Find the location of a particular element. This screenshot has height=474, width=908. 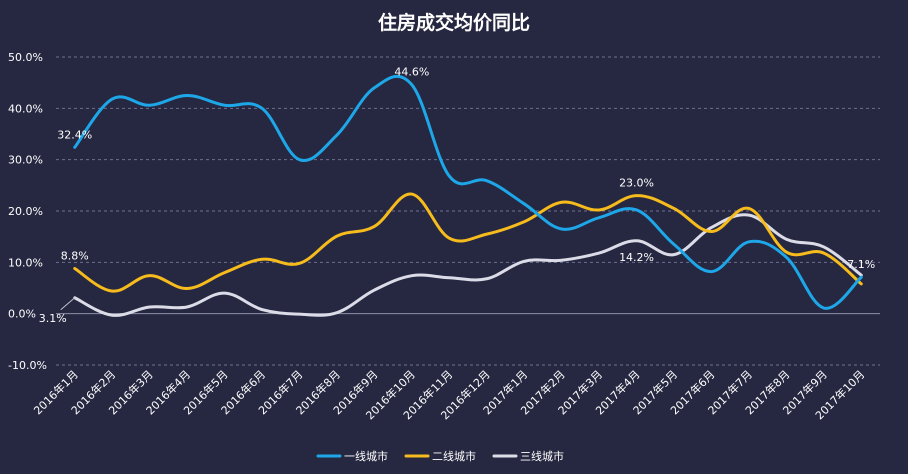

data-label: 32.4% is located at coordinates (74, 134).